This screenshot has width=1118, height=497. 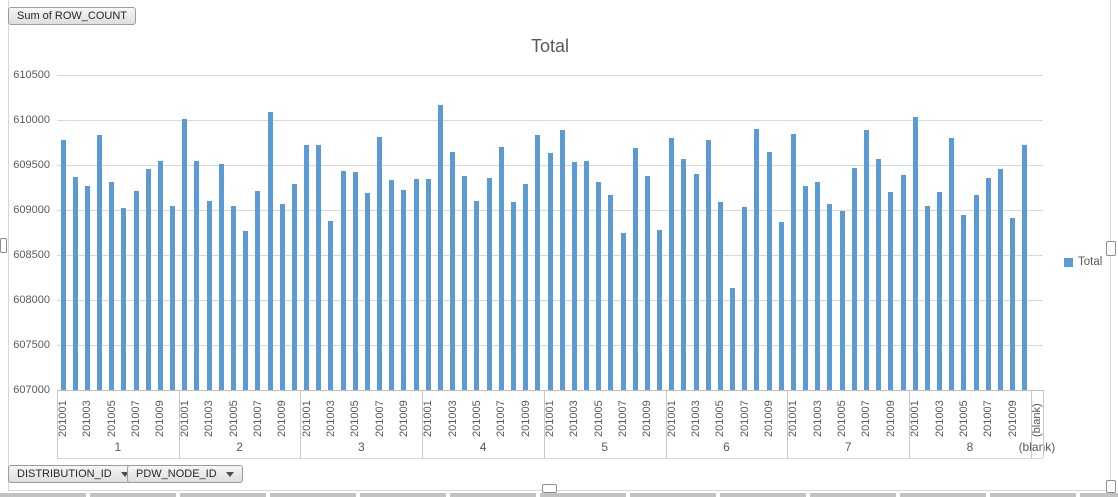 I want to click on x-axis-month-label: 201003, so click(x=209, y=418).